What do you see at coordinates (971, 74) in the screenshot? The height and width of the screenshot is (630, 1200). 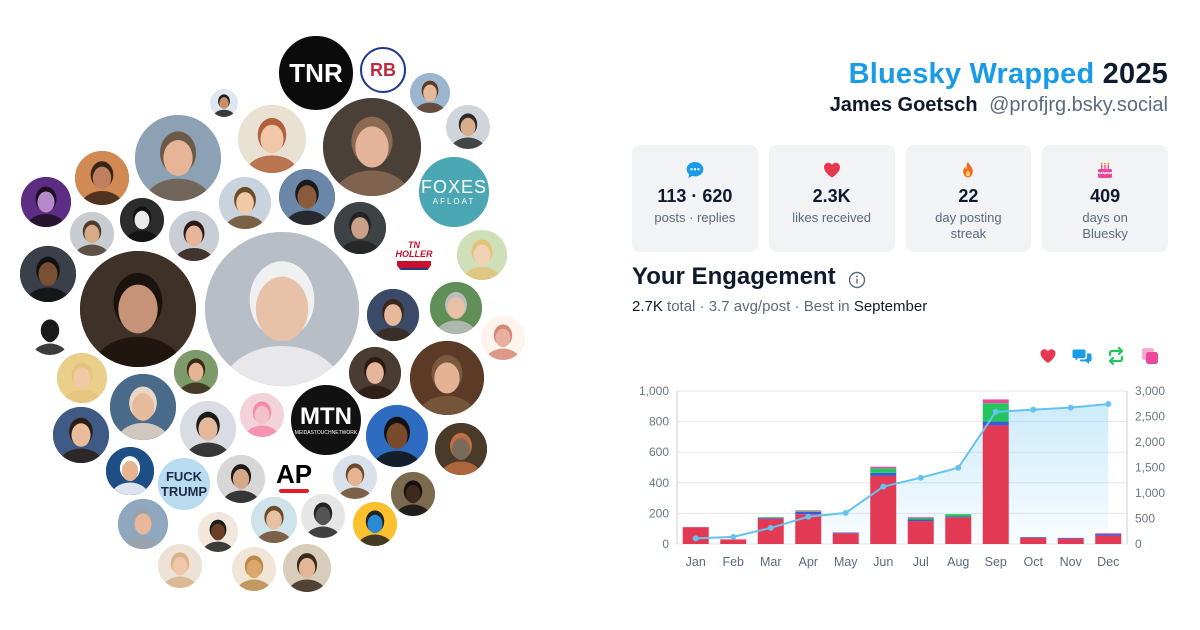 I see `brand-name: Bluesky Wrapped` at bounding box center [971, 74].